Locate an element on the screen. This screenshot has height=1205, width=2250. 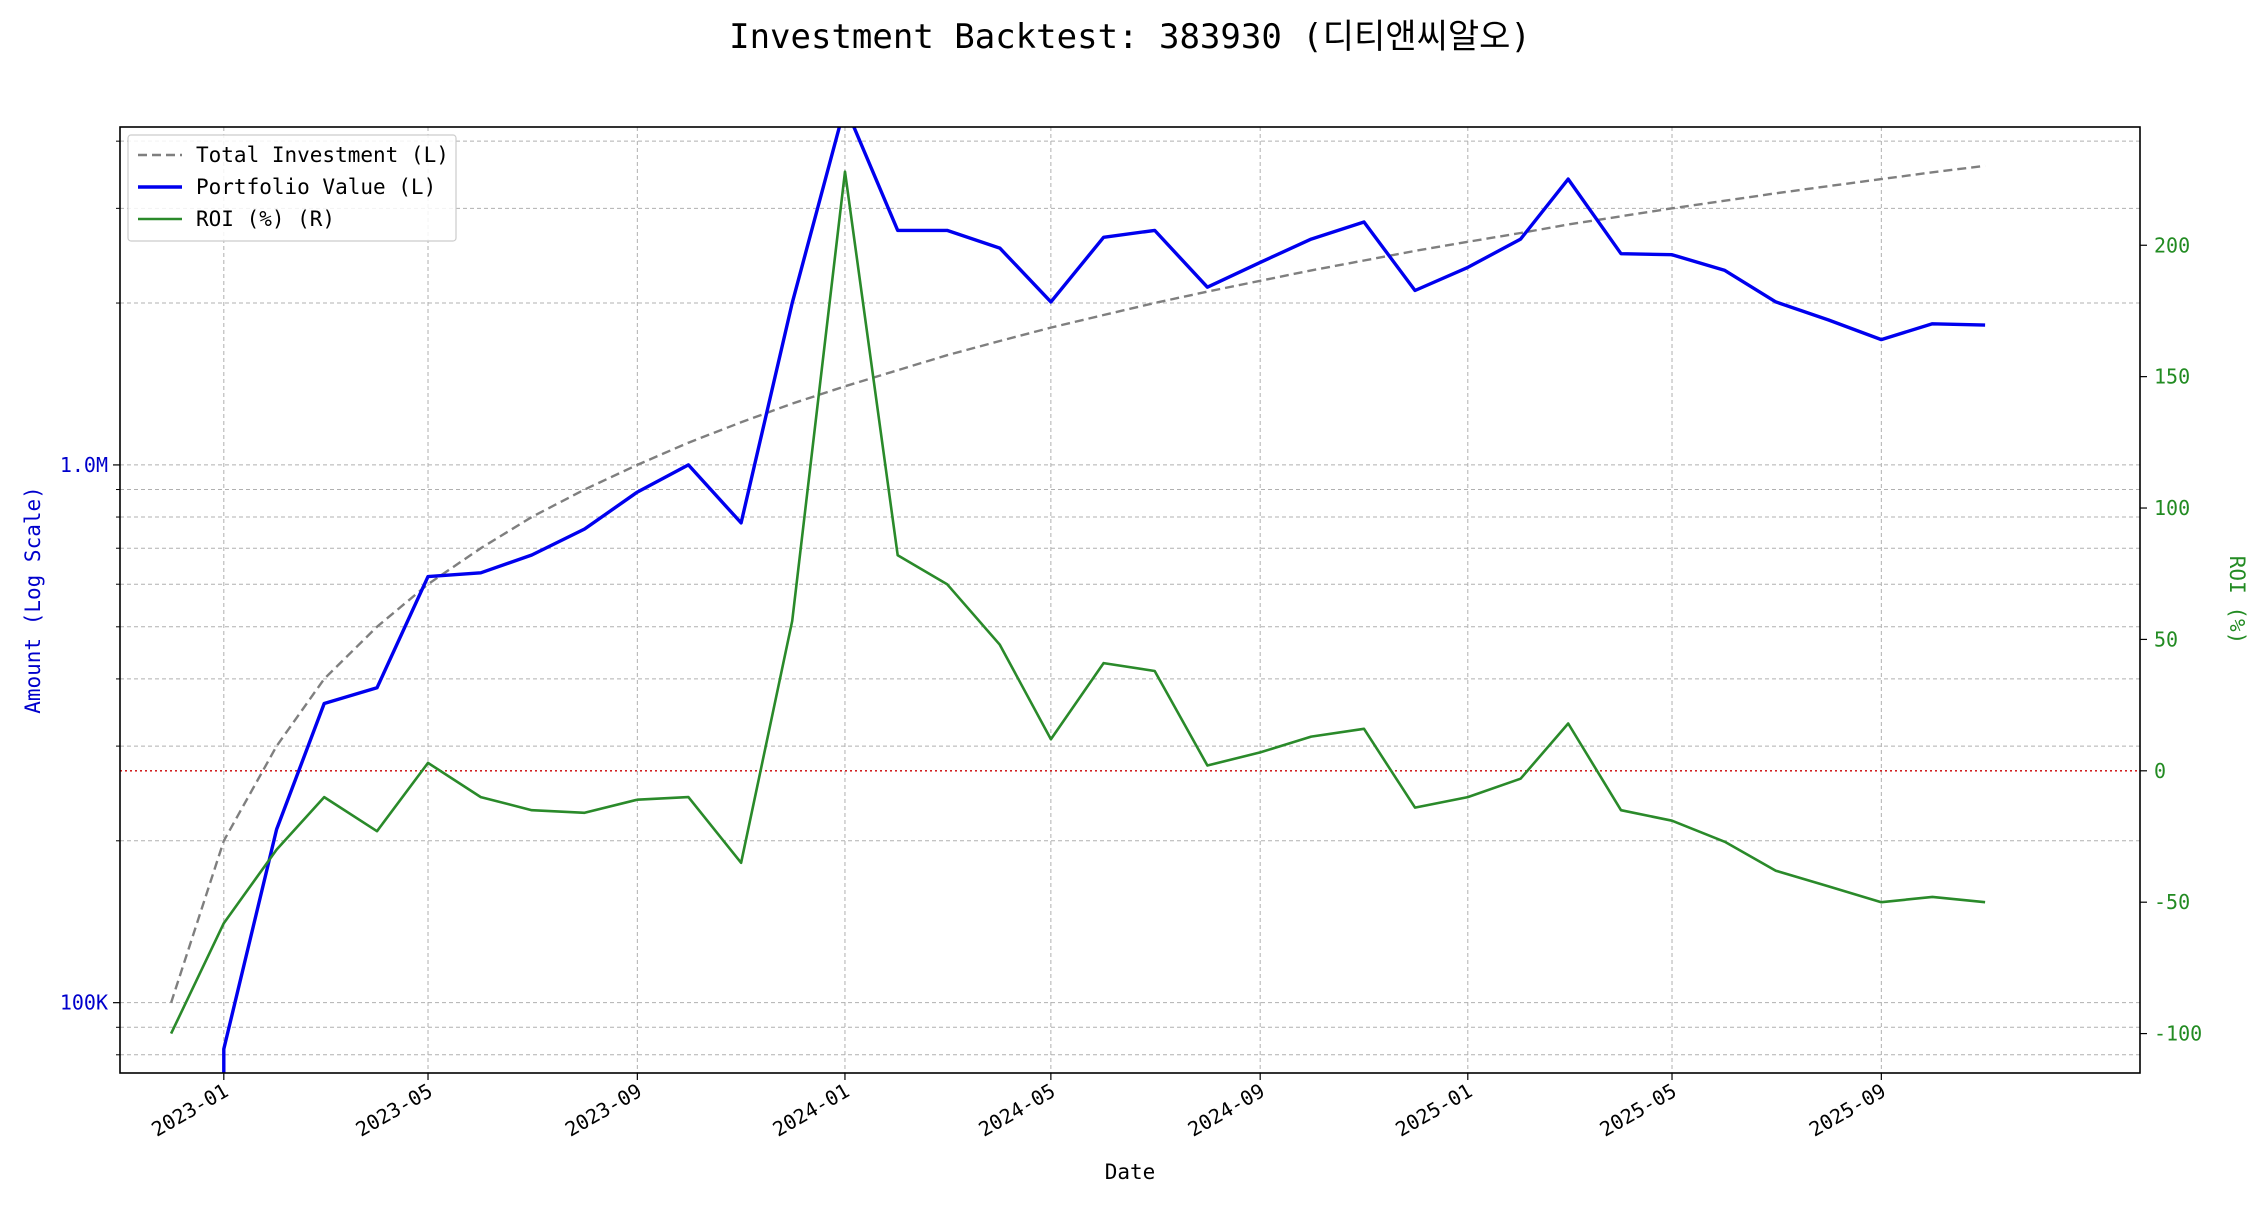
y-right-tick-label: 200 is located at coordinates (2172, 245).